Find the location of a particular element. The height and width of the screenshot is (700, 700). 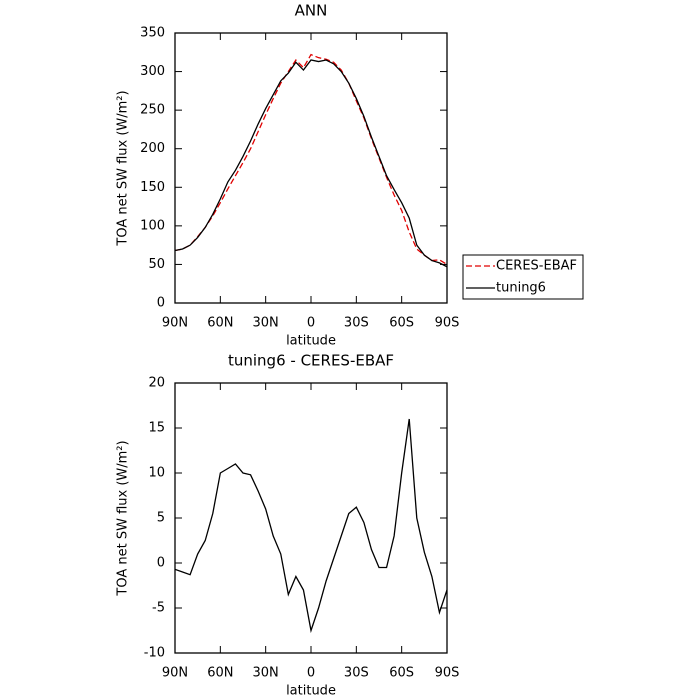

legend-label: tuning6 is located at coordinates (521, 288).